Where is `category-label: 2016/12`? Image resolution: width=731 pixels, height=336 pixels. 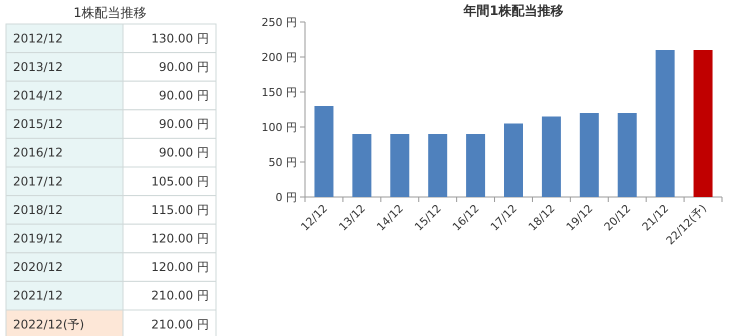 category-label: 2016/12 is located at coordinates (38, 153).